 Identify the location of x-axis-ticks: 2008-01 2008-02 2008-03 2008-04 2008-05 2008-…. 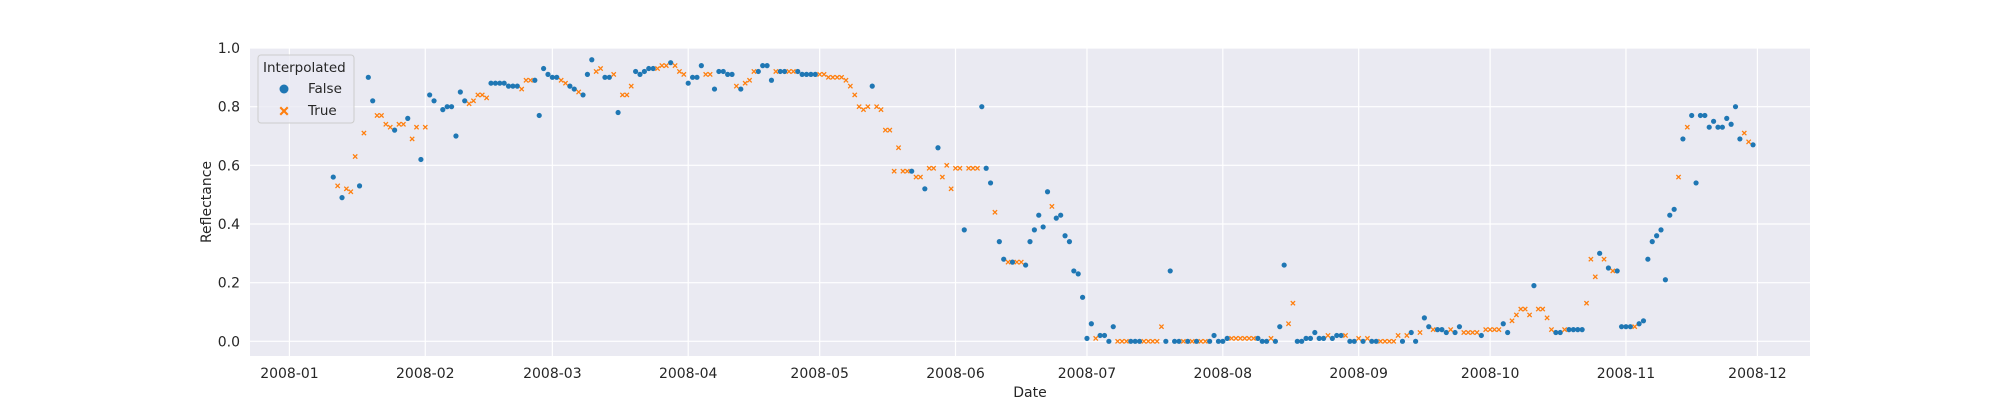
(1023, 374).